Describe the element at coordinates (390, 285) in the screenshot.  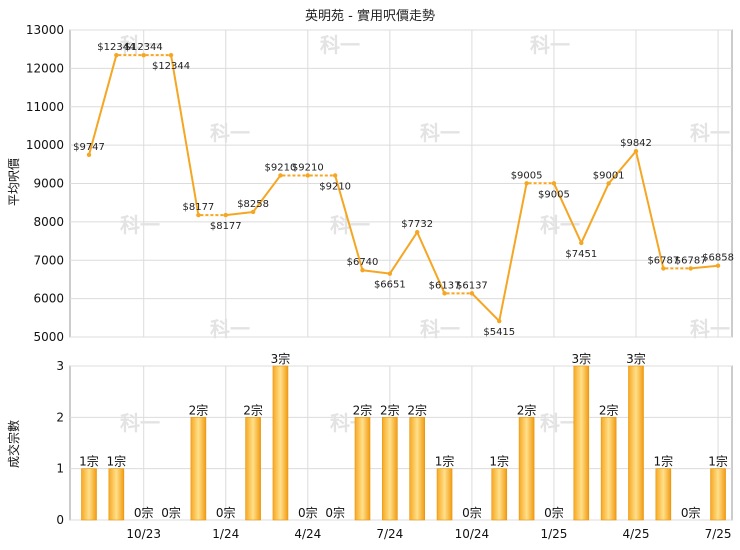
I see `price-data-label: $6651` at that location.